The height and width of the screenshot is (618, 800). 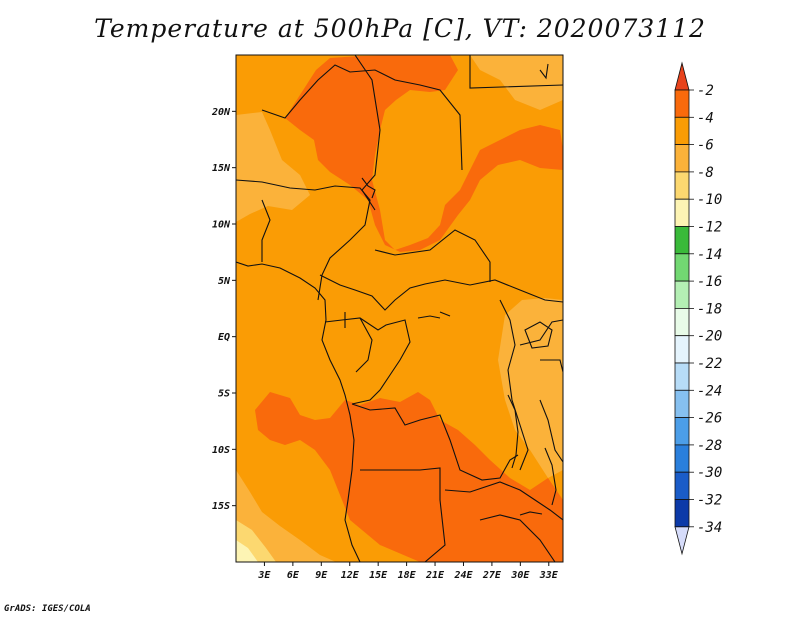 What do you see at coordinates (544, 71) in the screenshot?
I see `coast-east` at bounding box center [544, 71].